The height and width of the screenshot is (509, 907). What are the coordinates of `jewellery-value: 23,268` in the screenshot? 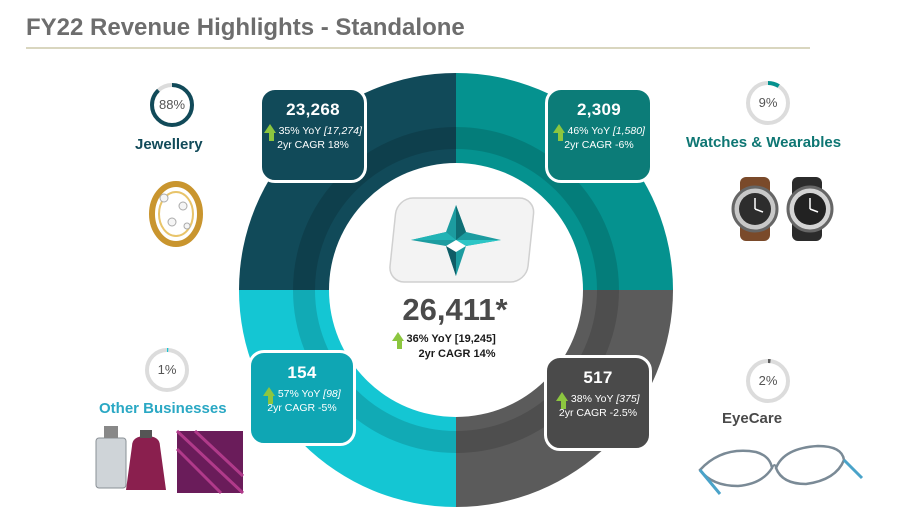 It's located at (313, 109).